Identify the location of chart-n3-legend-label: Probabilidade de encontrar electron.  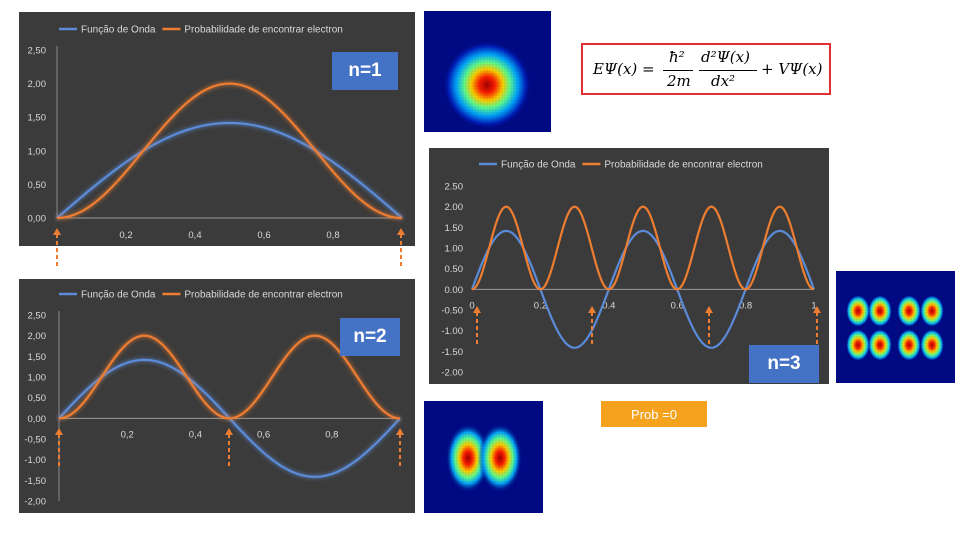
(683, 165).